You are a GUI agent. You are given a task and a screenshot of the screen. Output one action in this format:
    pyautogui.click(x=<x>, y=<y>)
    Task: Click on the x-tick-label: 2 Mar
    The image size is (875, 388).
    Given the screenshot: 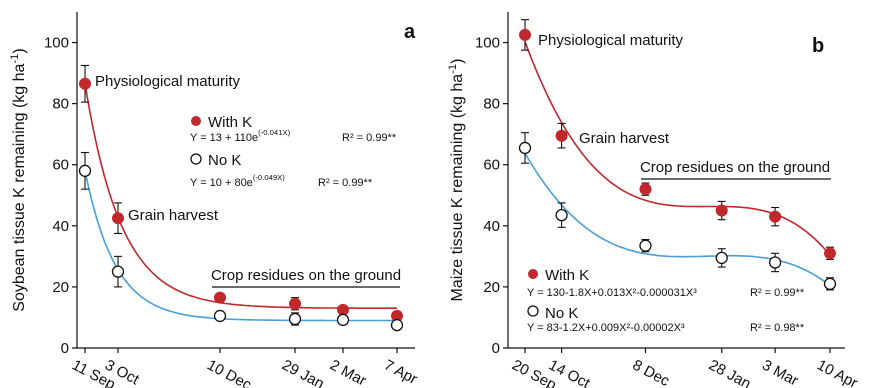 What is the action you would take?
    pyautogui.click(x=348, y=372)
    